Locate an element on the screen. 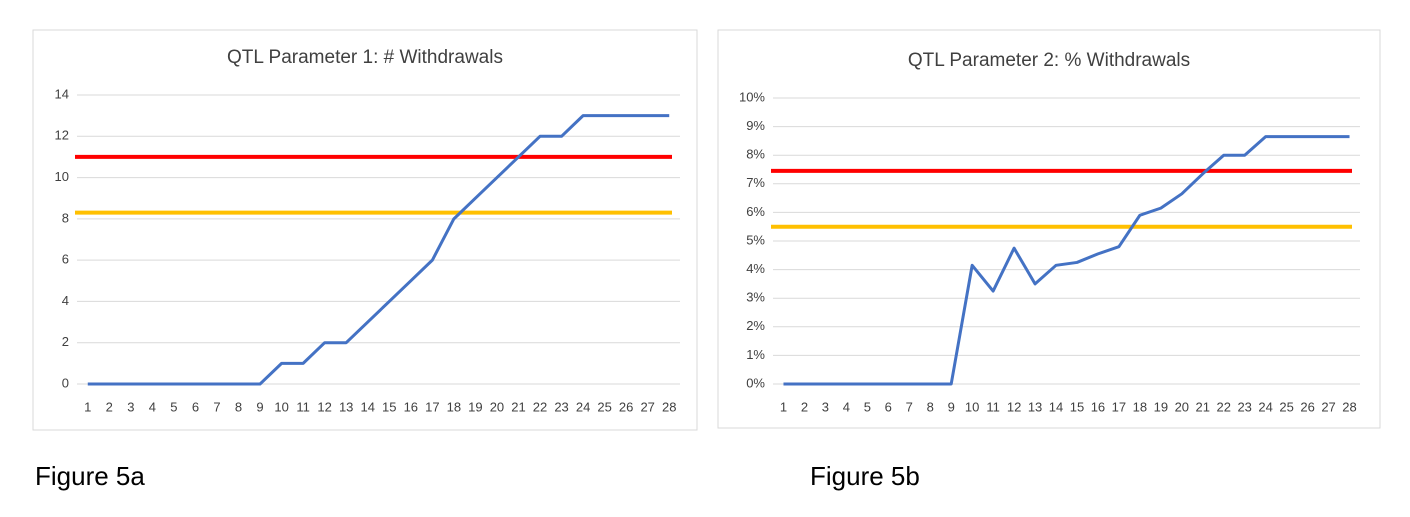 The image size is (1410, 517). y-tick-label: 7% is located at coordinates (755, 182).